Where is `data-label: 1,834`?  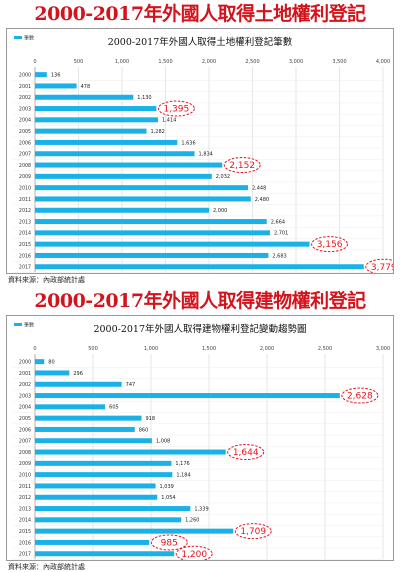
data-label: 1,834 is located at coordinates (206, 155).